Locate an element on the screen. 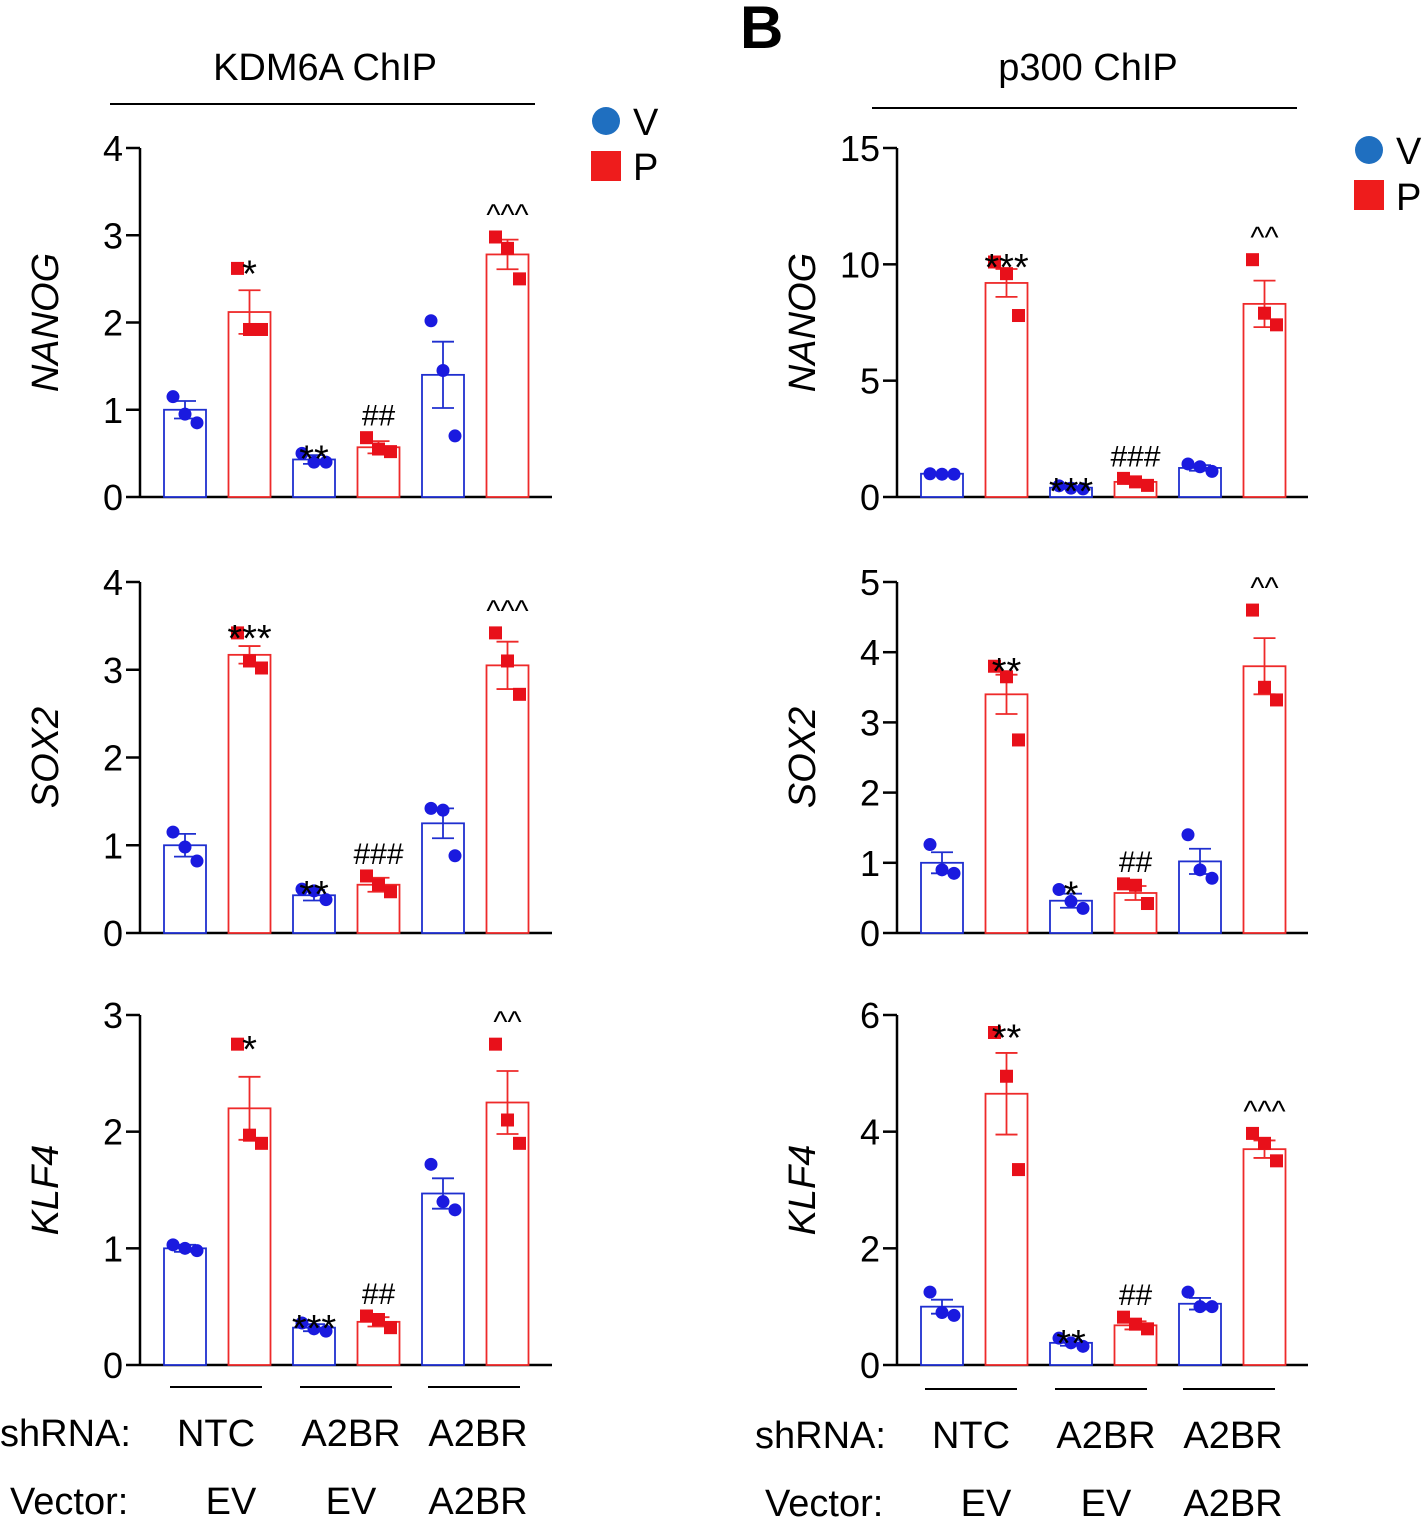 This screenshot has width=1424, height=1519. significance-label: ### is located at coordinates (1135, 456).